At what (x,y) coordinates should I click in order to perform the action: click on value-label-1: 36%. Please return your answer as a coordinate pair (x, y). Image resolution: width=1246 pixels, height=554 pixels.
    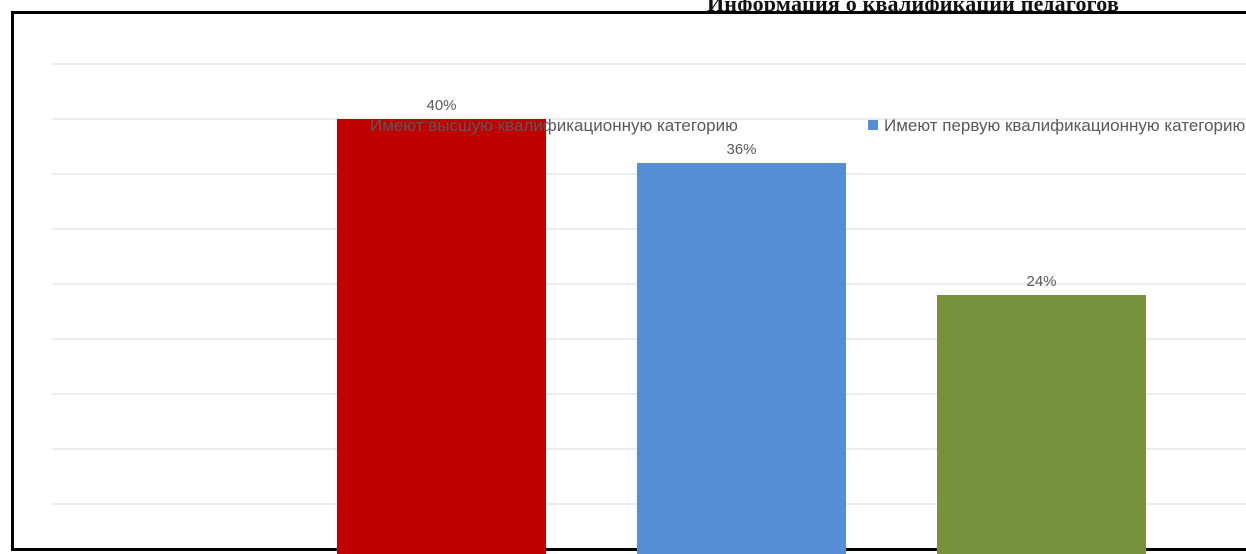
    Looking at the image, I should click on (741, 149).